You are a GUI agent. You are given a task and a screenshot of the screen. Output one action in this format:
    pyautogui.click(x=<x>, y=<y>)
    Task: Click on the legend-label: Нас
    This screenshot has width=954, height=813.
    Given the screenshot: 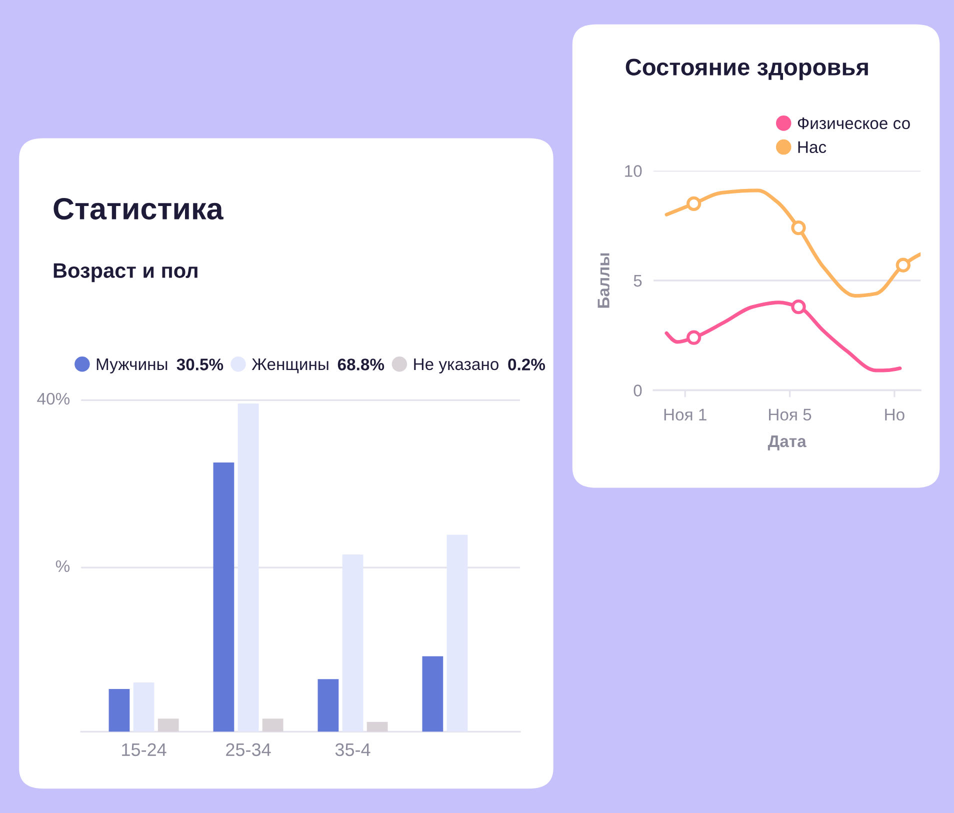 What is the action you would take?
    pyautogui.click(x=812, y=147)
    